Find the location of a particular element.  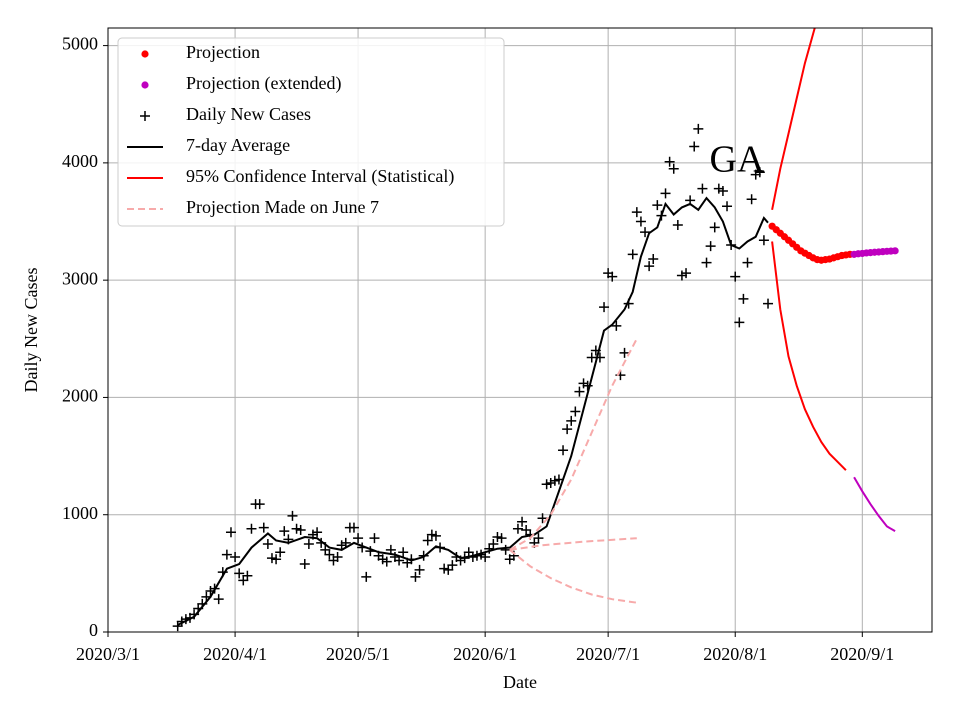

x-tick-label: 2020/9/1 is located at coordinates (862, 654).